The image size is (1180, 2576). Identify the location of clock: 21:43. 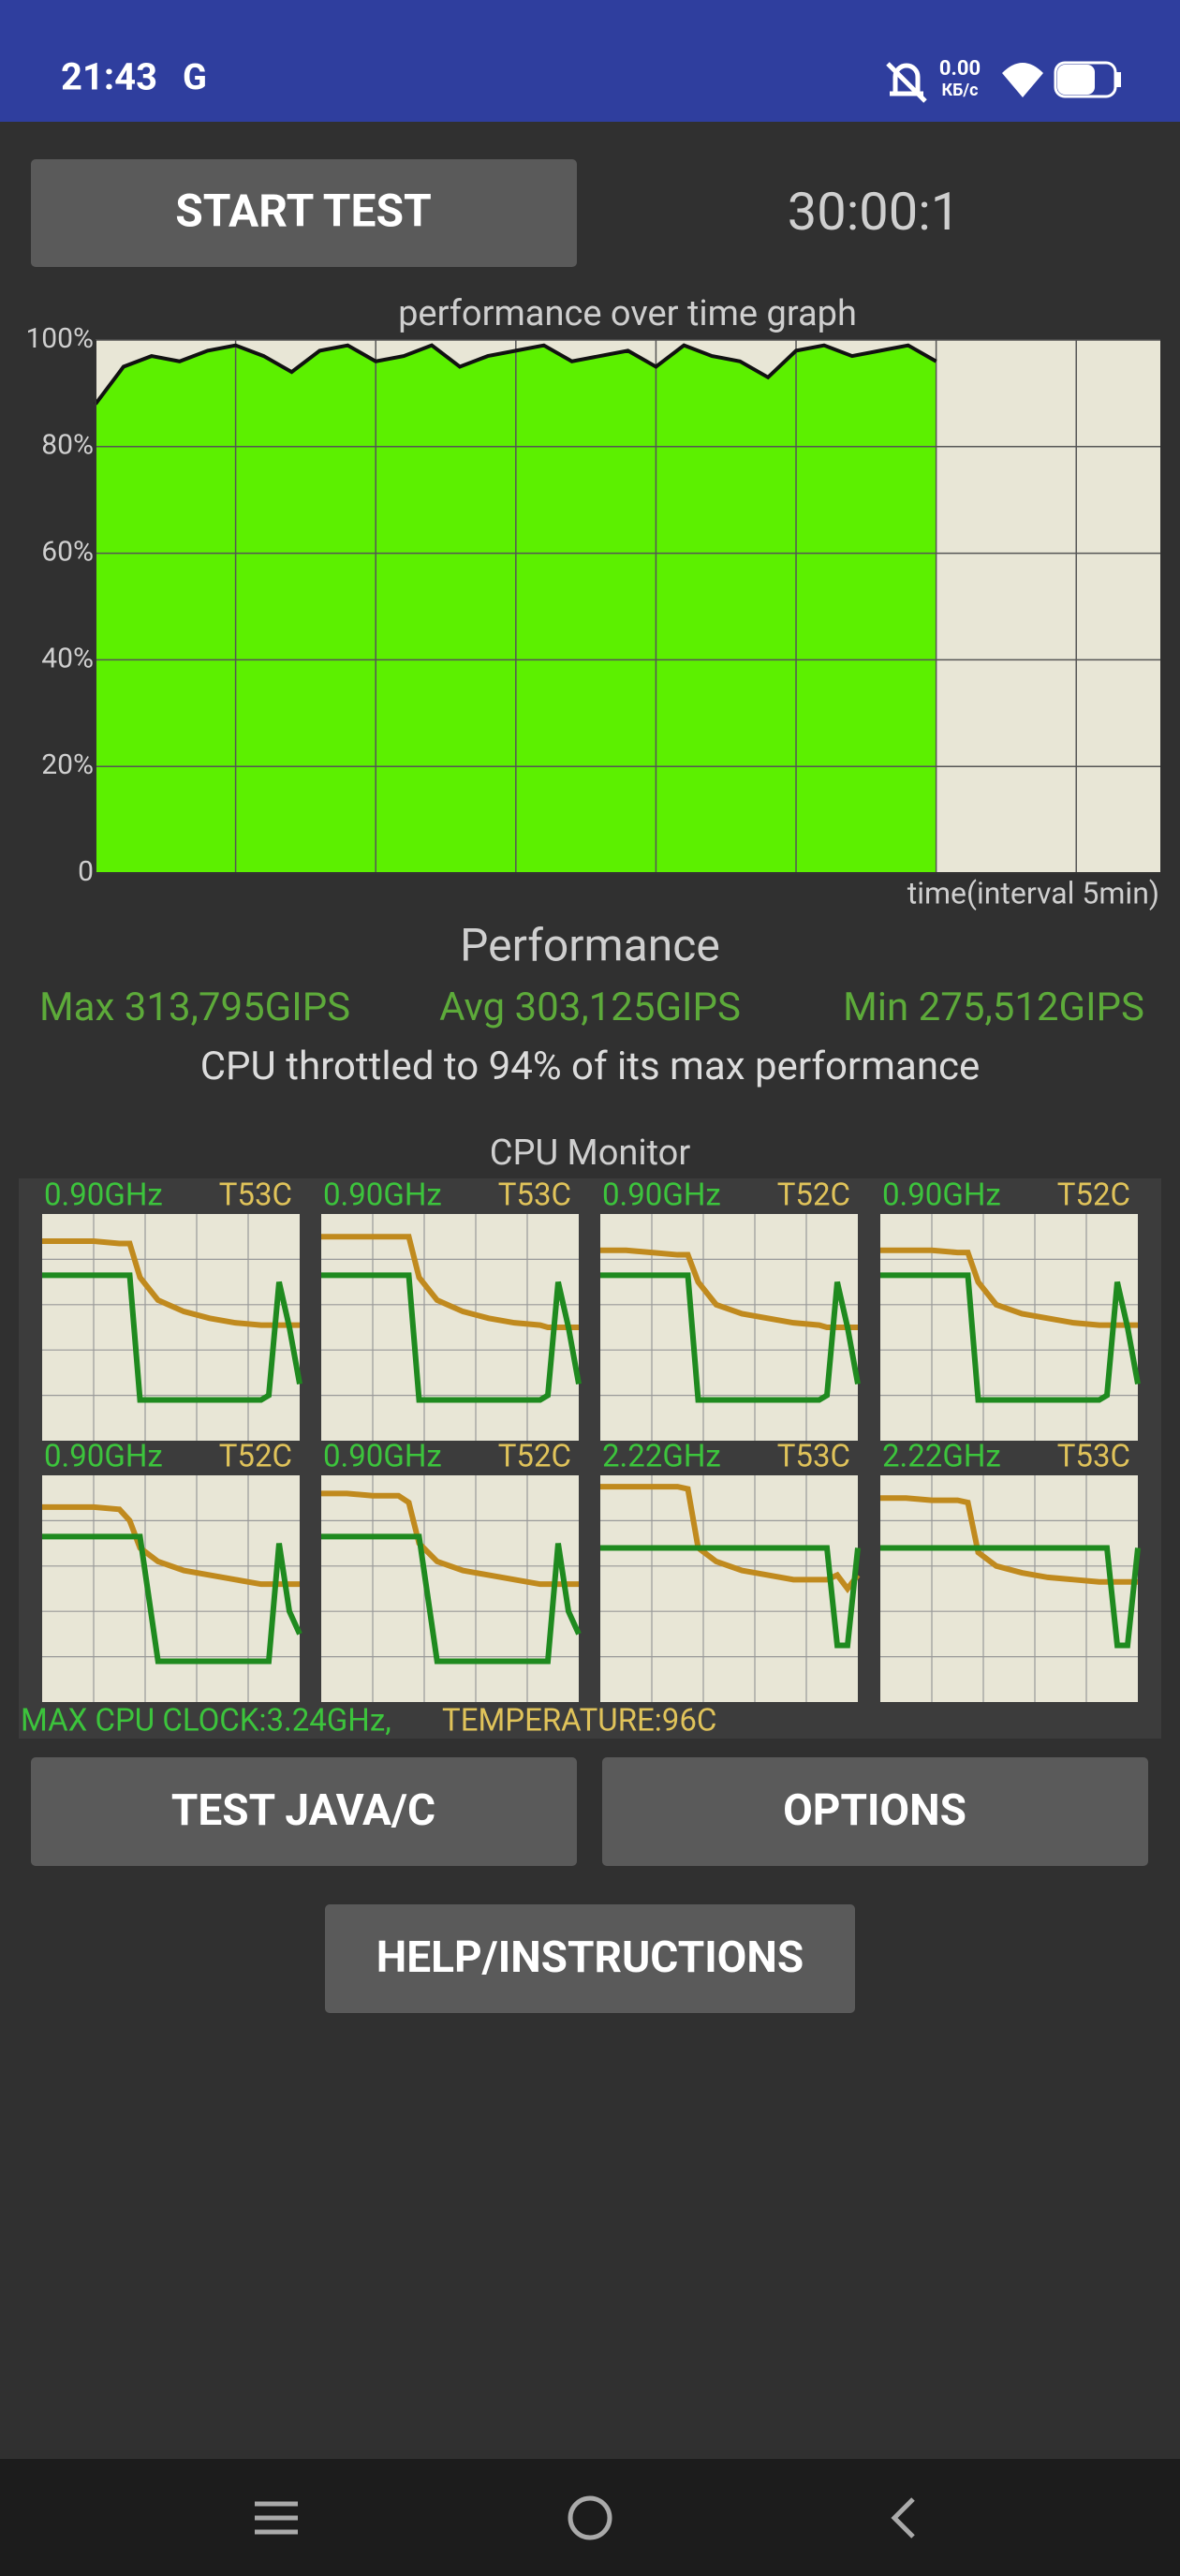
(109, 77).